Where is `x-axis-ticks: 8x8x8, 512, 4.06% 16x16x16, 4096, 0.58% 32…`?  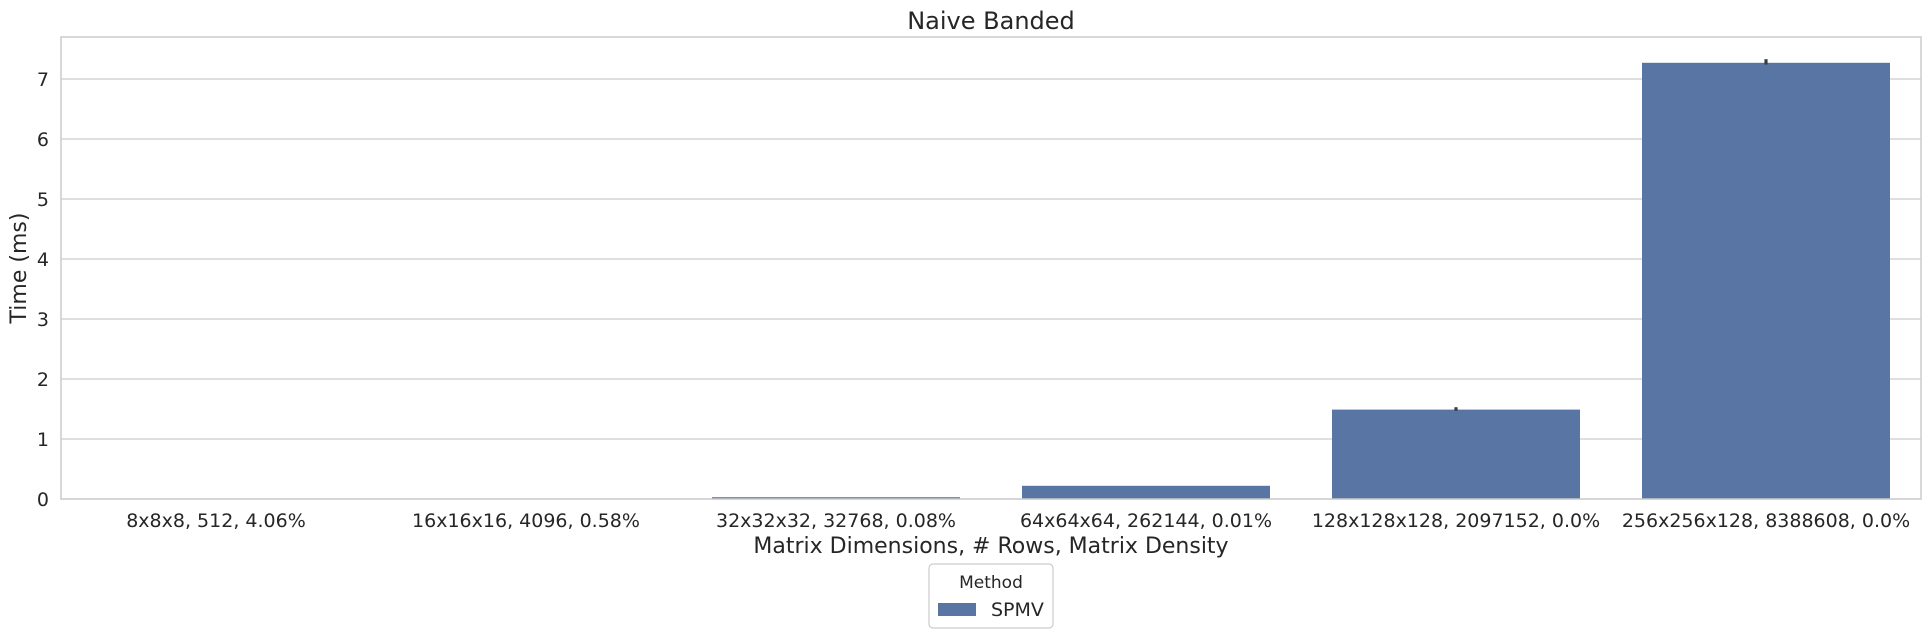
x-axis-ticks: 8x8x8, 512, 4.06% 16x16x16, 4096, 0.58% 32… is located at coordinates (1018, 521).